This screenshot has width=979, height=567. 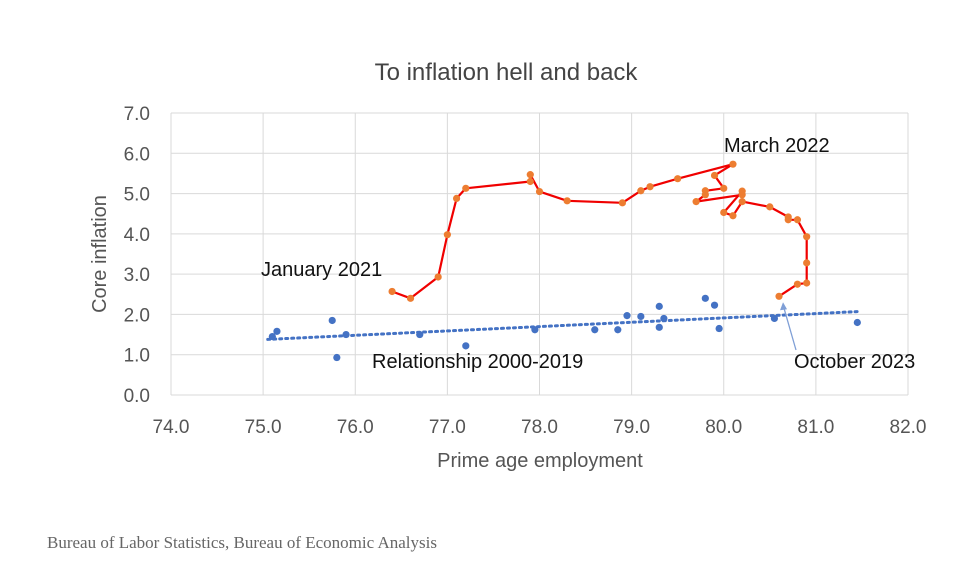 I want to click on historical-points, so click(x=564, y=328).